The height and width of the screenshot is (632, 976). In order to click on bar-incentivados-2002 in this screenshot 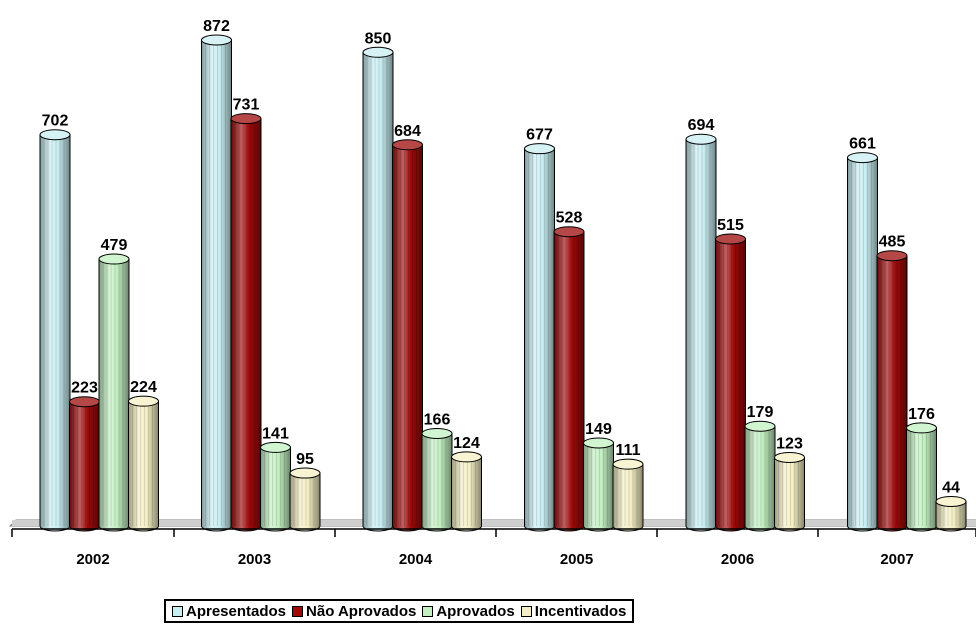, I will do `click(143, 463)`.